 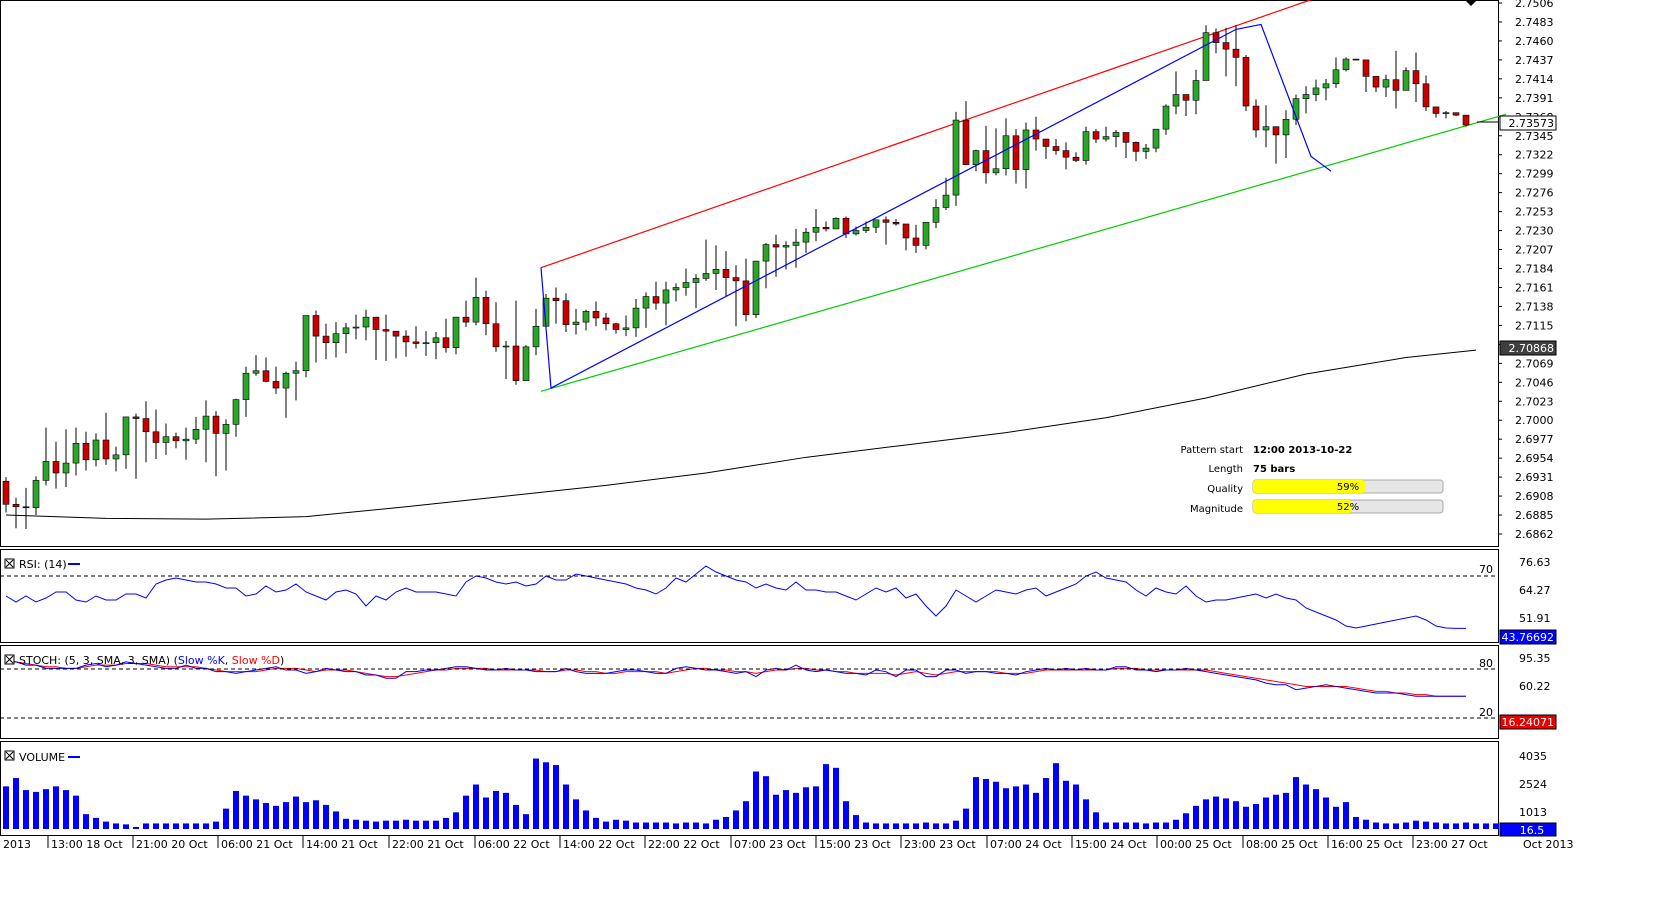 I want to click on price-tick-label: 2.6977, so click(x=1534, y=439).